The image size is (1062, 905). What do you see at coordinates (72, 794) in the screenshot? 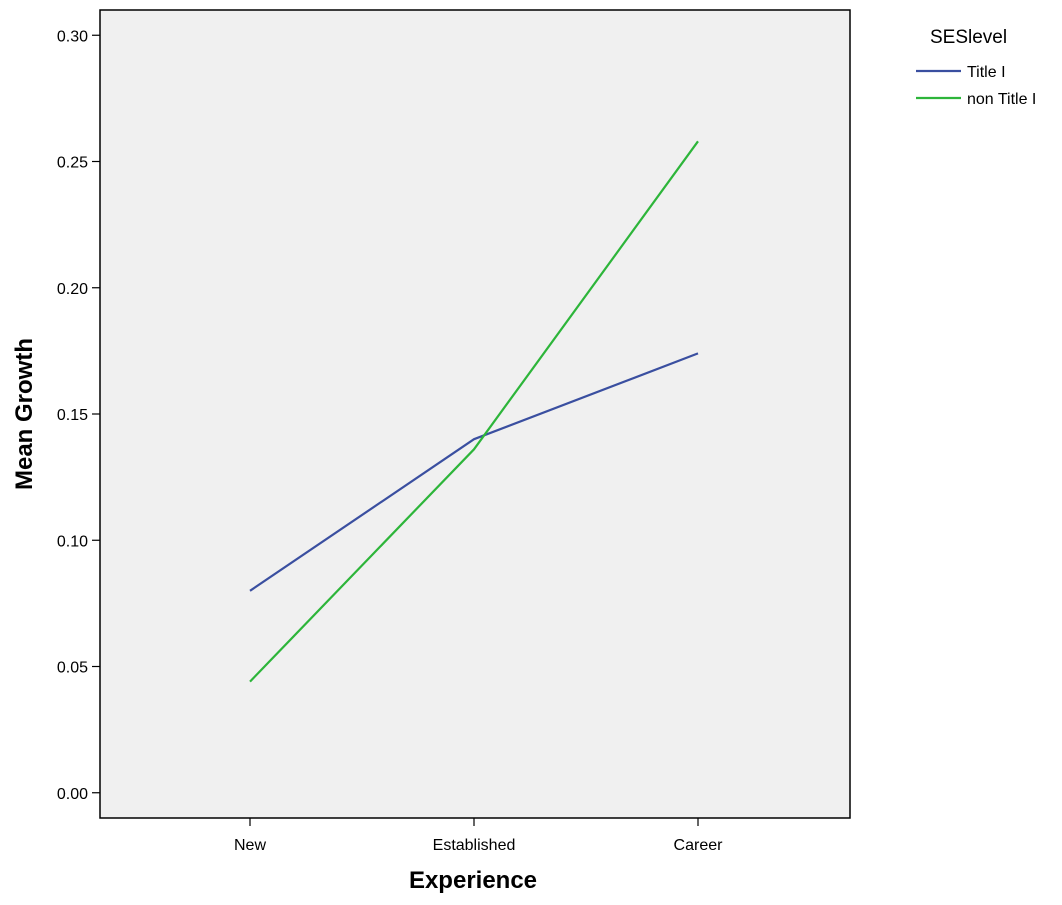
I see `y-tick-label: 0.00` at bounding box center [72, 794].